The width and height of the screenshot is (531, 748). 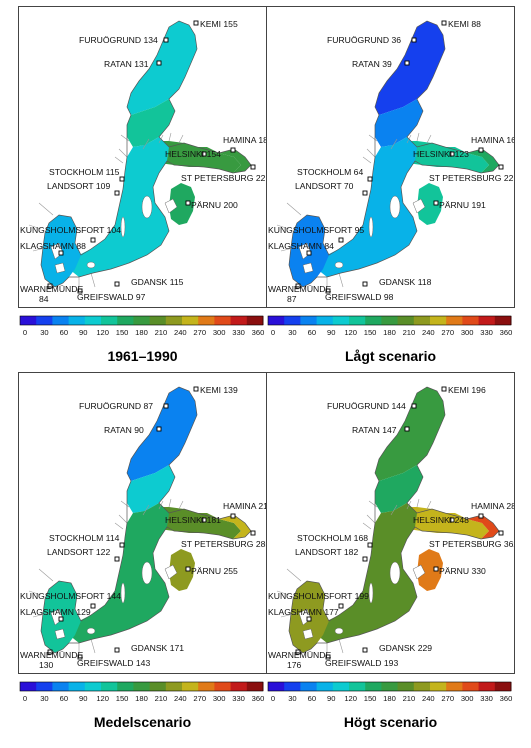 I want to click on station-label-klagshamn: KLAGSHAMN 177, so click(x=303, y=612).